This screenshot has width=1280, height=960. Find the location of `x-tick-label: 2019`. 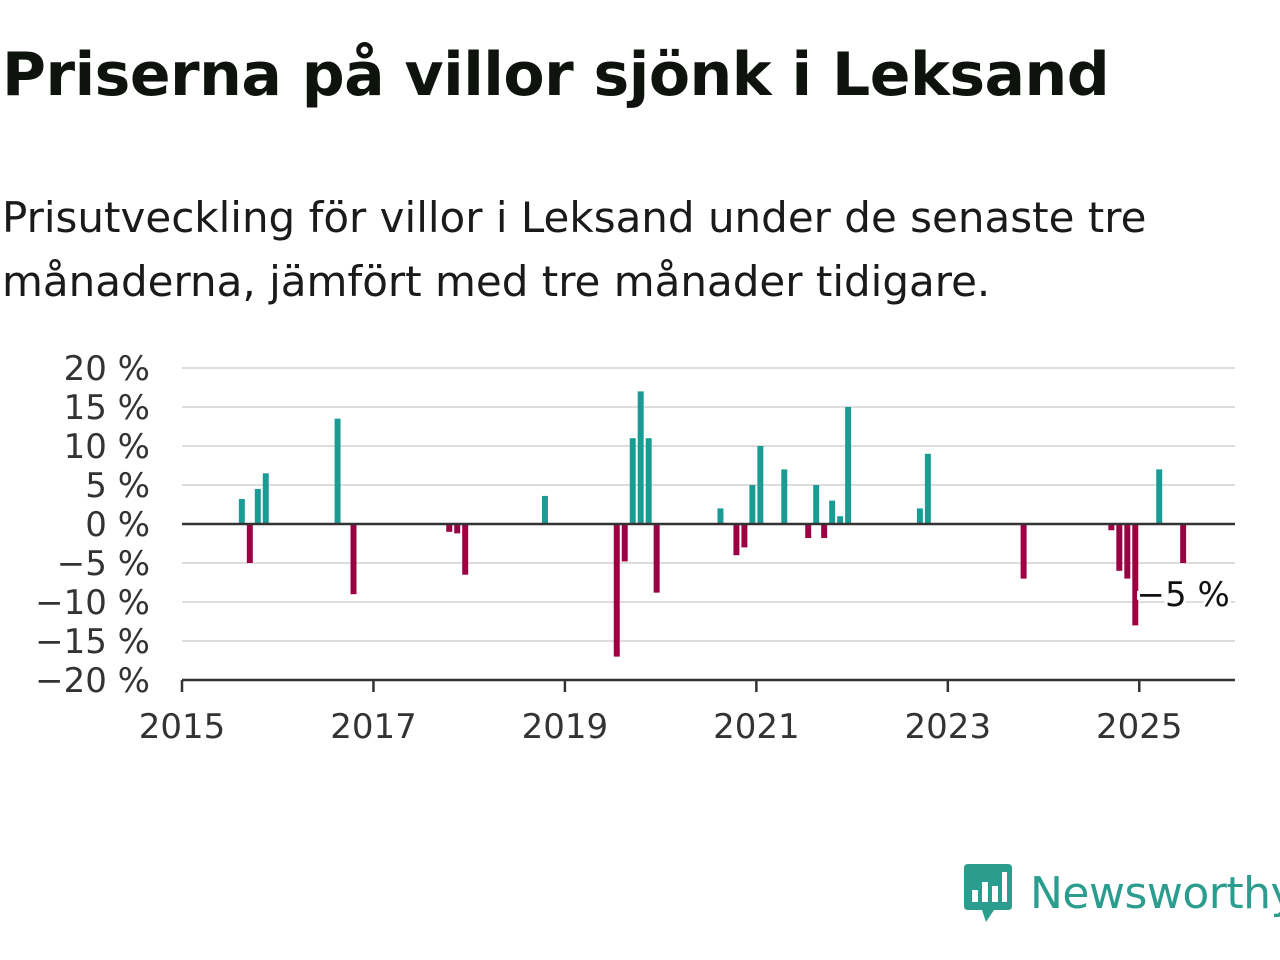

x-tick-label: 2019 is located at coordinates (565, 727).